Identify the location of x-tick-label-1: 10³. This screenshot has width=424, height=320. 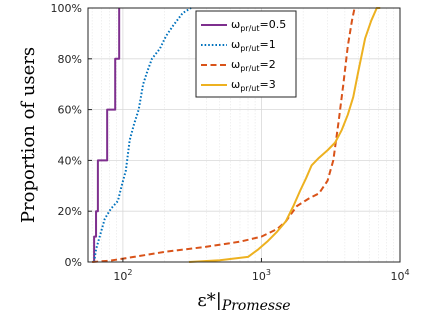
(261, 275).